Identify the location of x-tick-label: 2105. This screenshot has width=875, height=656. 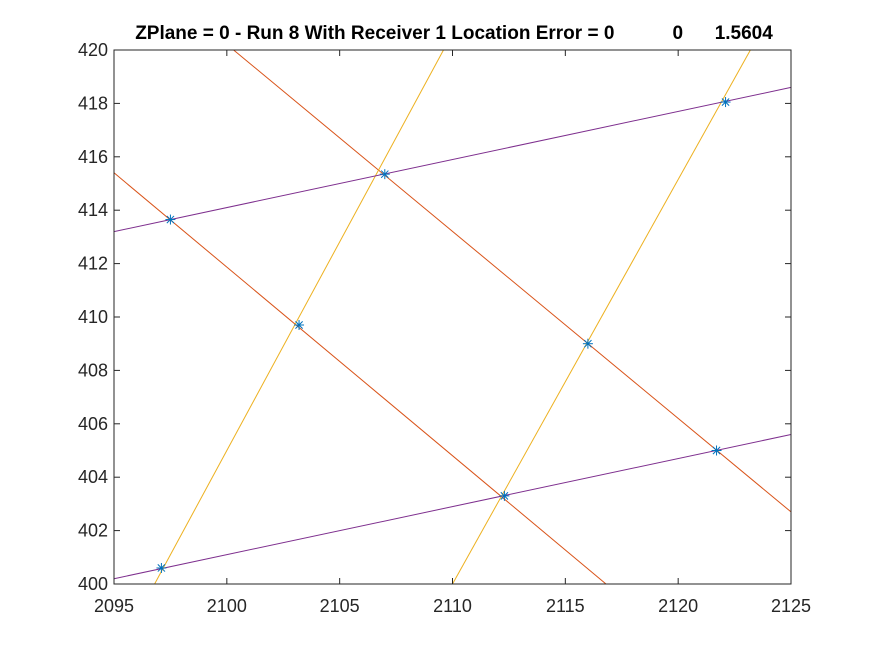
(340, 606).